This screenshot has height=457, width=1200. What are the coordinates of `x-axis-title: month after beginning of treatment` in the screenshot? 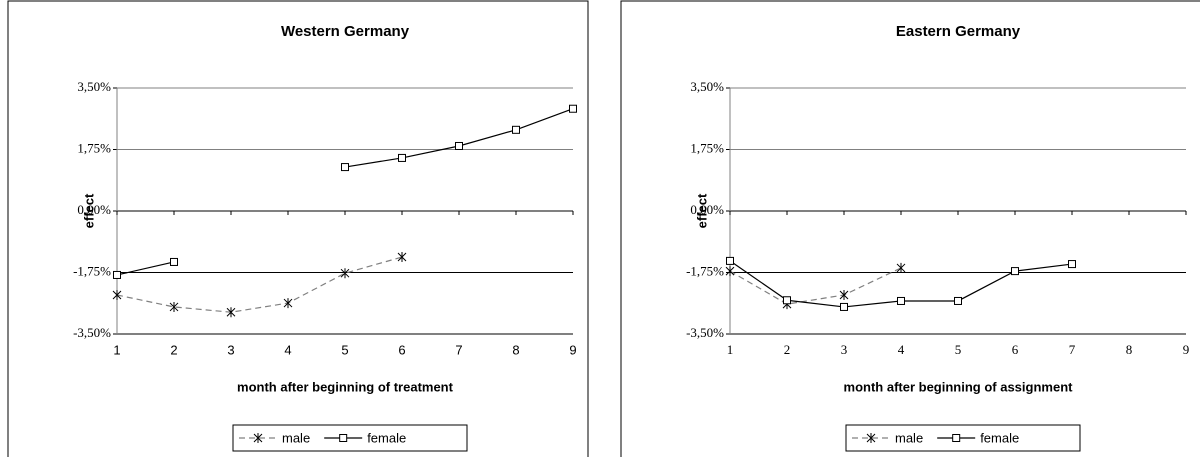 It's located at (345, 386).